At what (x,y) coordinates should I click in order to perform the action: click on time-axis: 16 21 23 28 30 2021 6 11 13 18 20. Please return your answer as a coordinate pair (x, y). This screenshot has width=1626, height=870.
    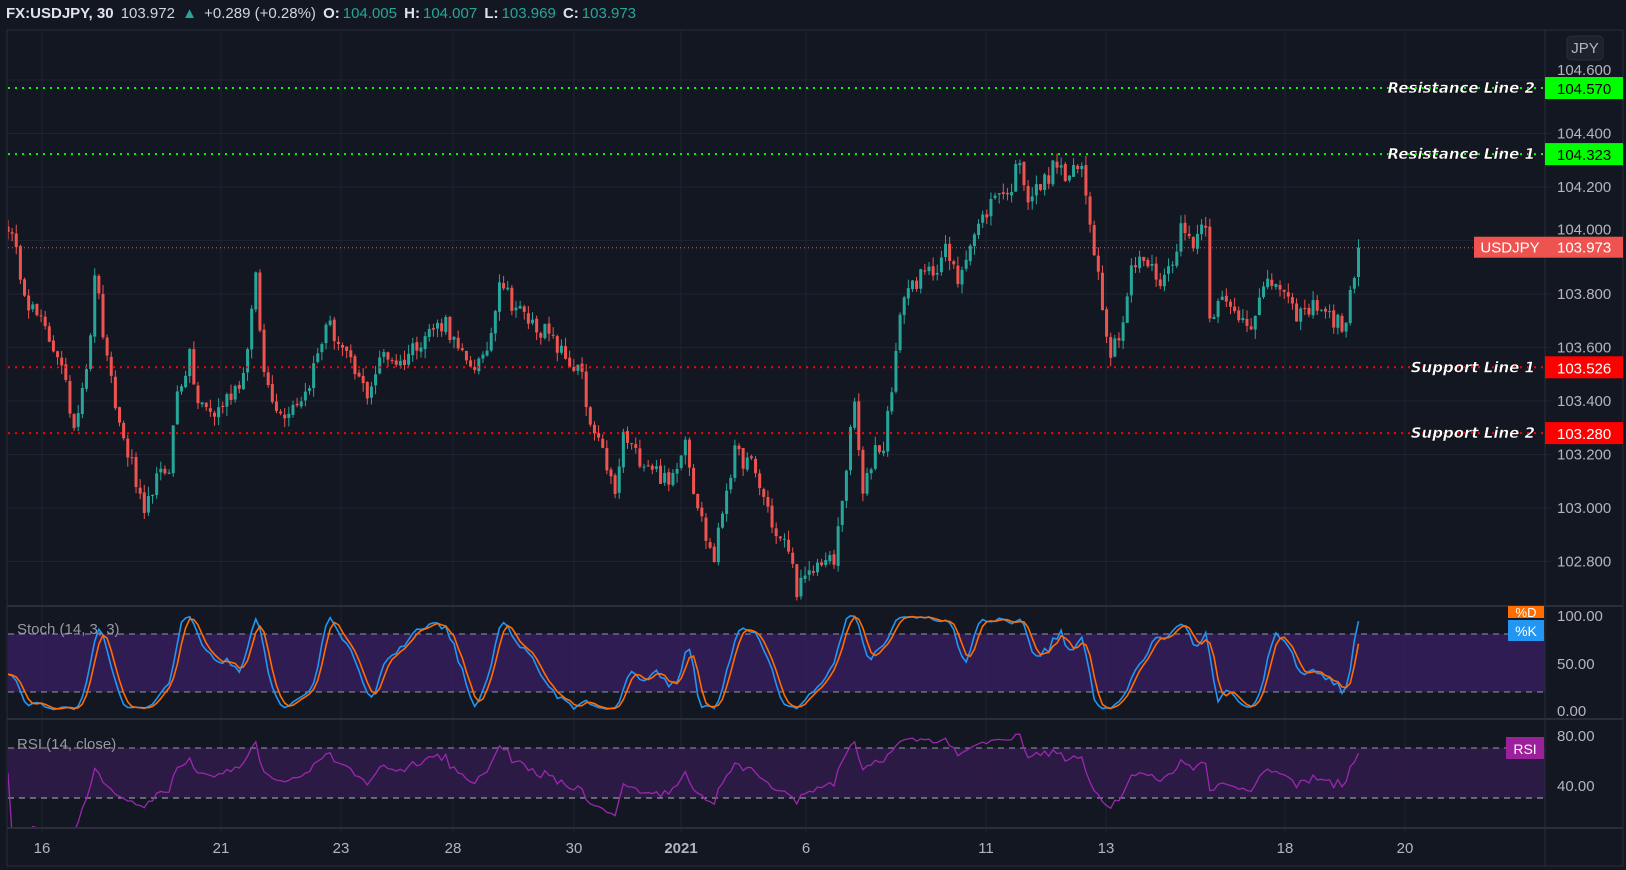
    Looking at the image, I should click on (724, 848).